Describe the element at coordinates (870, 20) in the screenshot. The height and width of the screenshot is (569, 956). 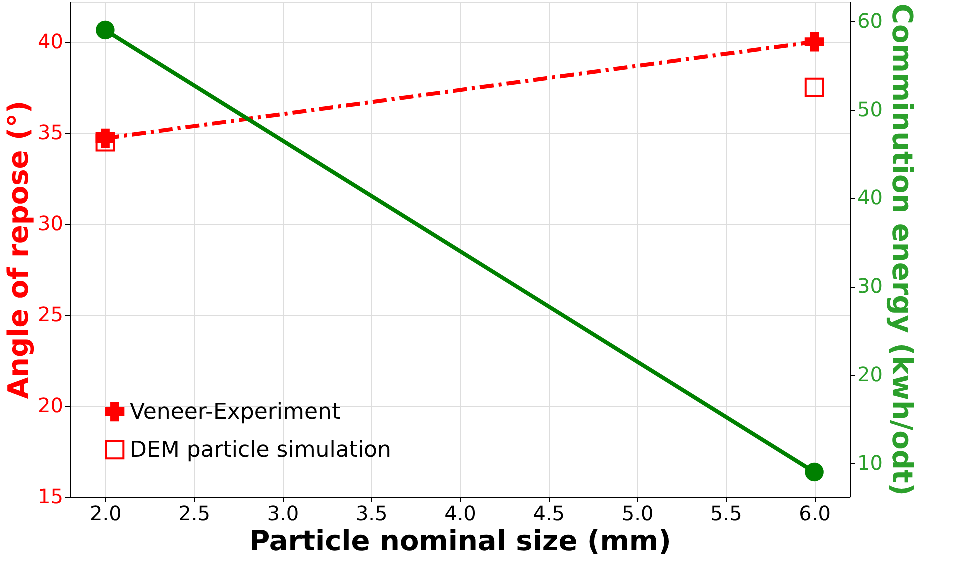
I see `y2-tick-label: 60` at that location.